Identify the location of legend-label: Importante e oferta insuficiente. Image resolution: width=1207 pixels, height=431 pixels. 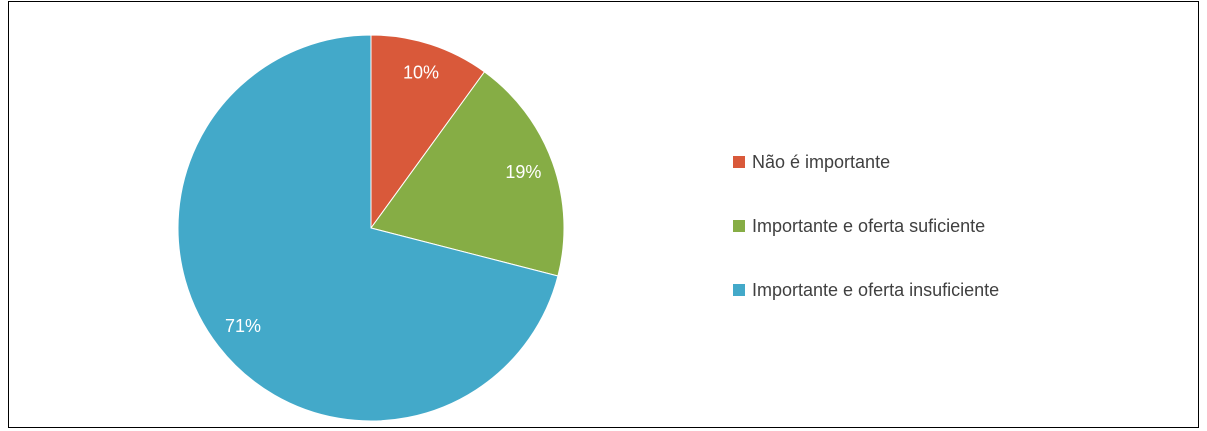
(875, 290).